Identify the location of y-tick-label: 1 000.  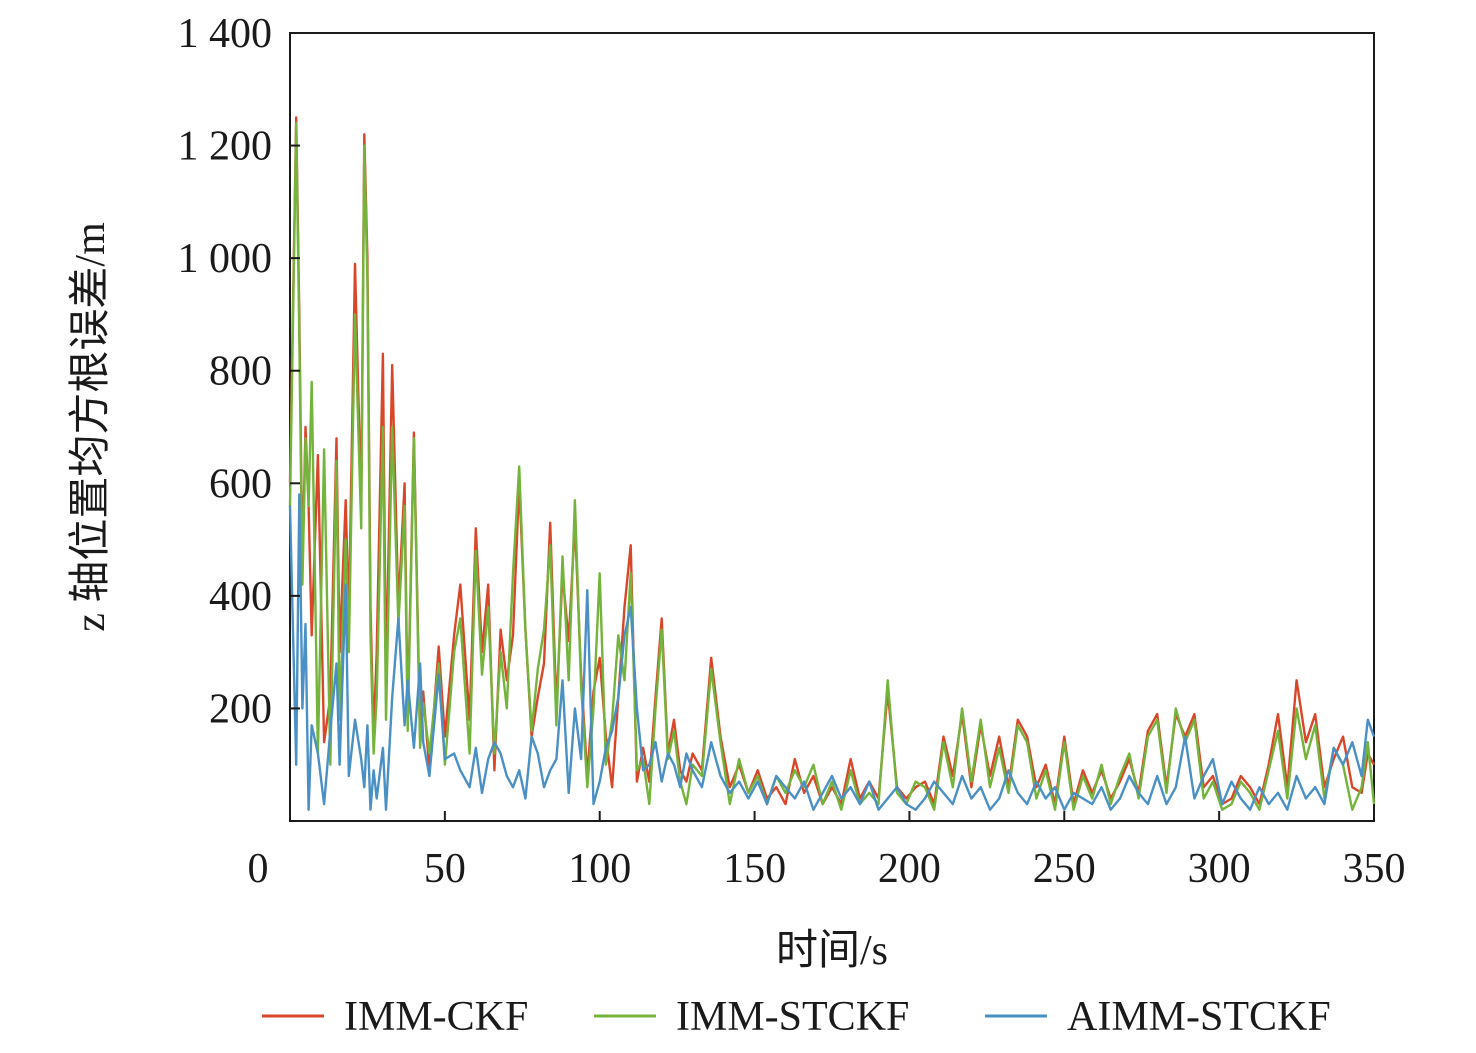
(225, 259).